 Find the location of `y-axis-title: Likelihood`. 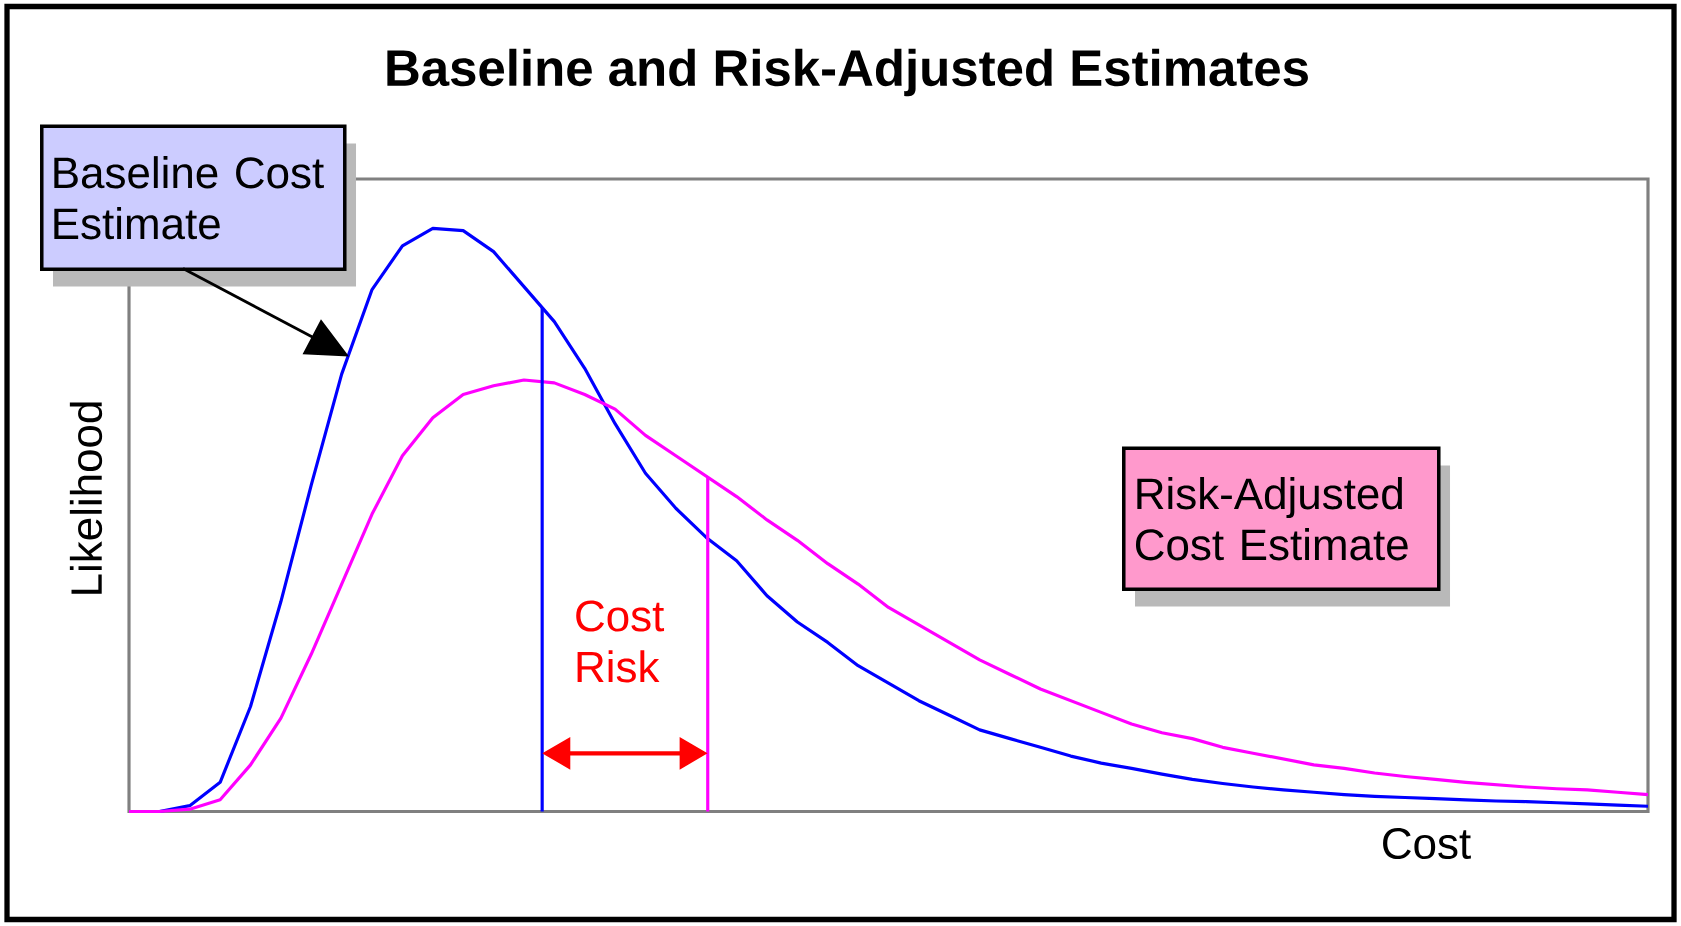

y-axis-title: Likelihood is located at coordinates (86, 498).